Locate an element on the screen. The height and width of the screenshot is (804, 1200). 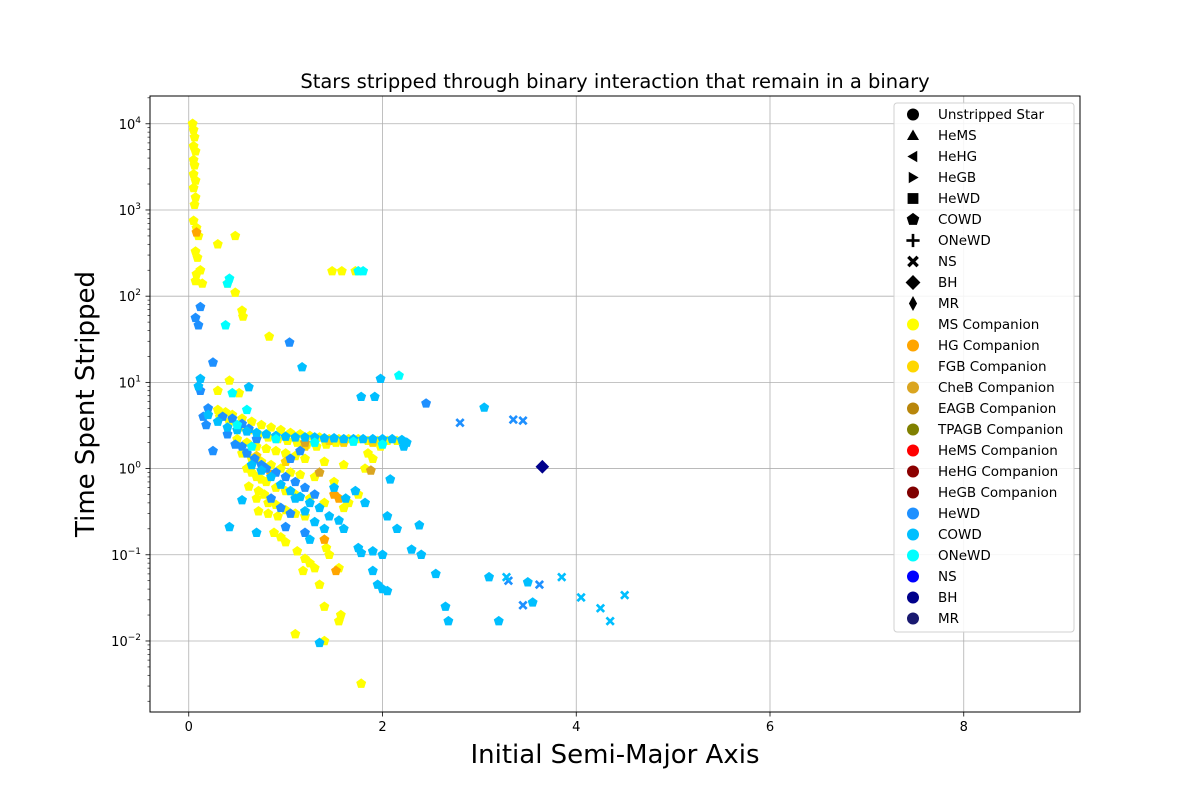
y-tick-label: 10¹ is located at coordinates (130, 382).